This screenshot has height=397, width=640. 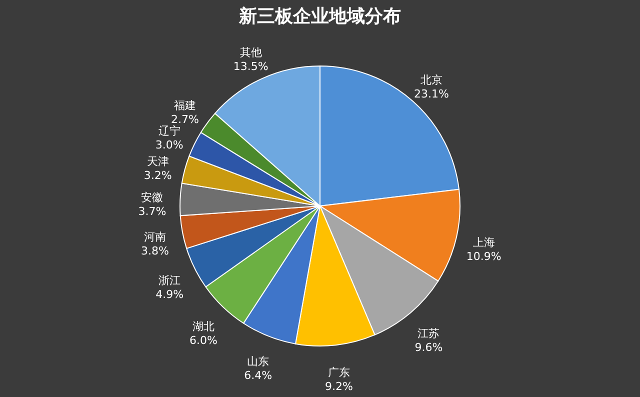 What do you see at coordinates (152, 197) in the screenshot?
I see `slice-label: 安徽` at bounding box center [152, 197].